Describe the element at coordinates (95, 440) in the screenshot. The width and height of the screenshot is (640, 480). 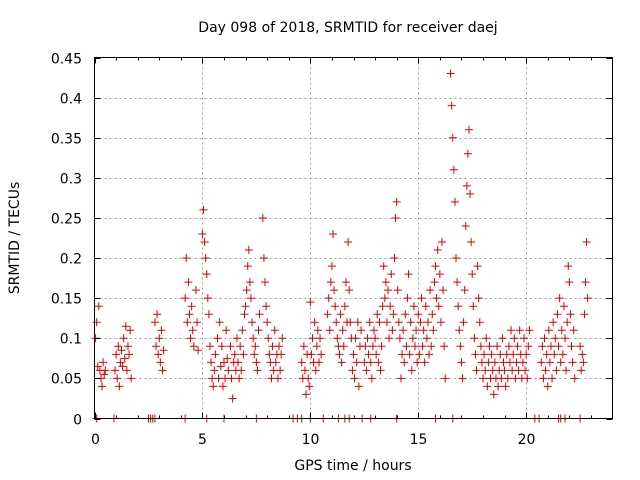
I see `x-tick-label: 0` at that location.